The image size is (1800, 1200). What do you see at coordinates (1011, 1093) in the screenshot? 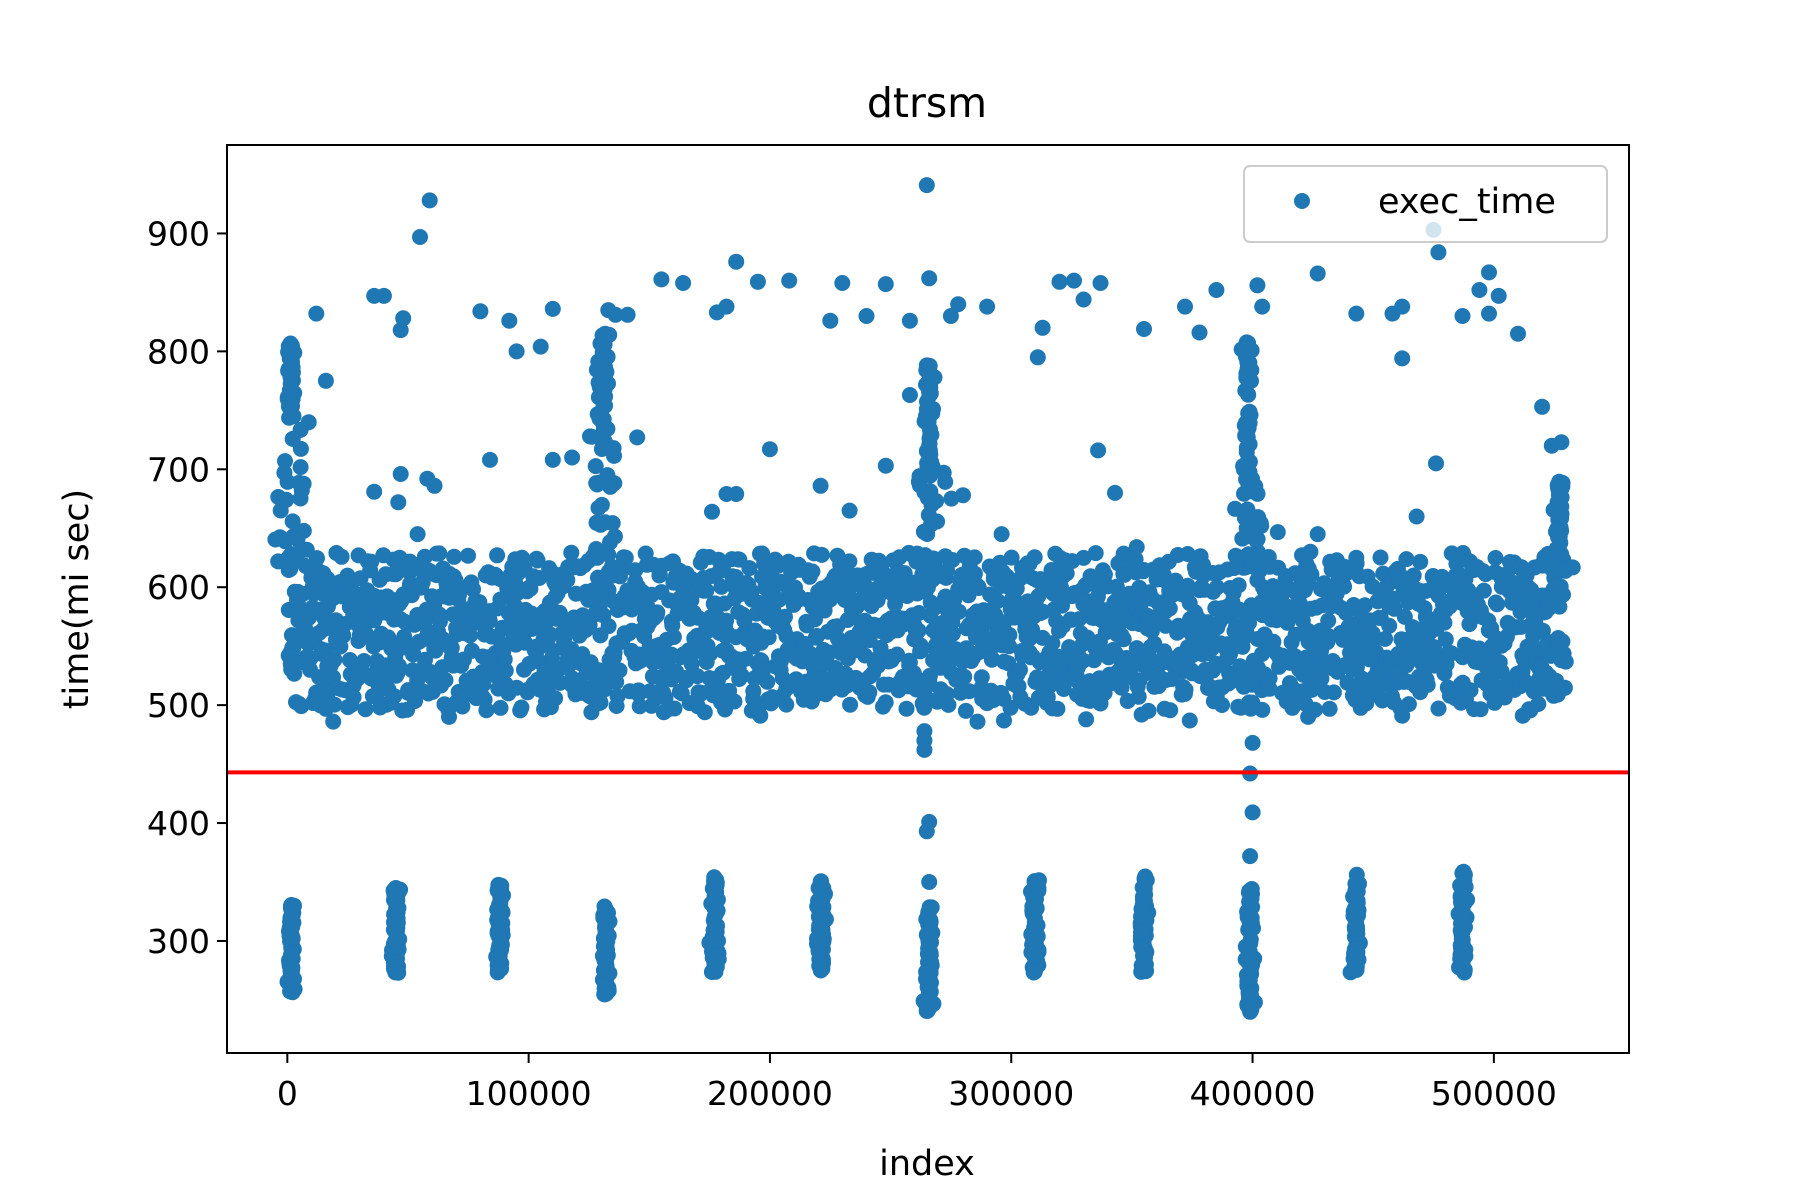
I see `x-tick-label: 300000` at bounding box center [1011, 1093].